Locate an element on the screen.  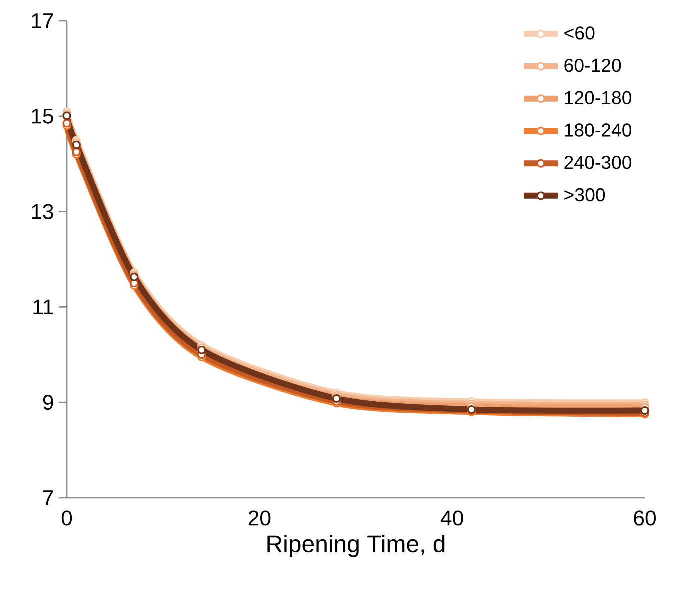
legend-label: 240-300 is located at coordinates (598, 163).